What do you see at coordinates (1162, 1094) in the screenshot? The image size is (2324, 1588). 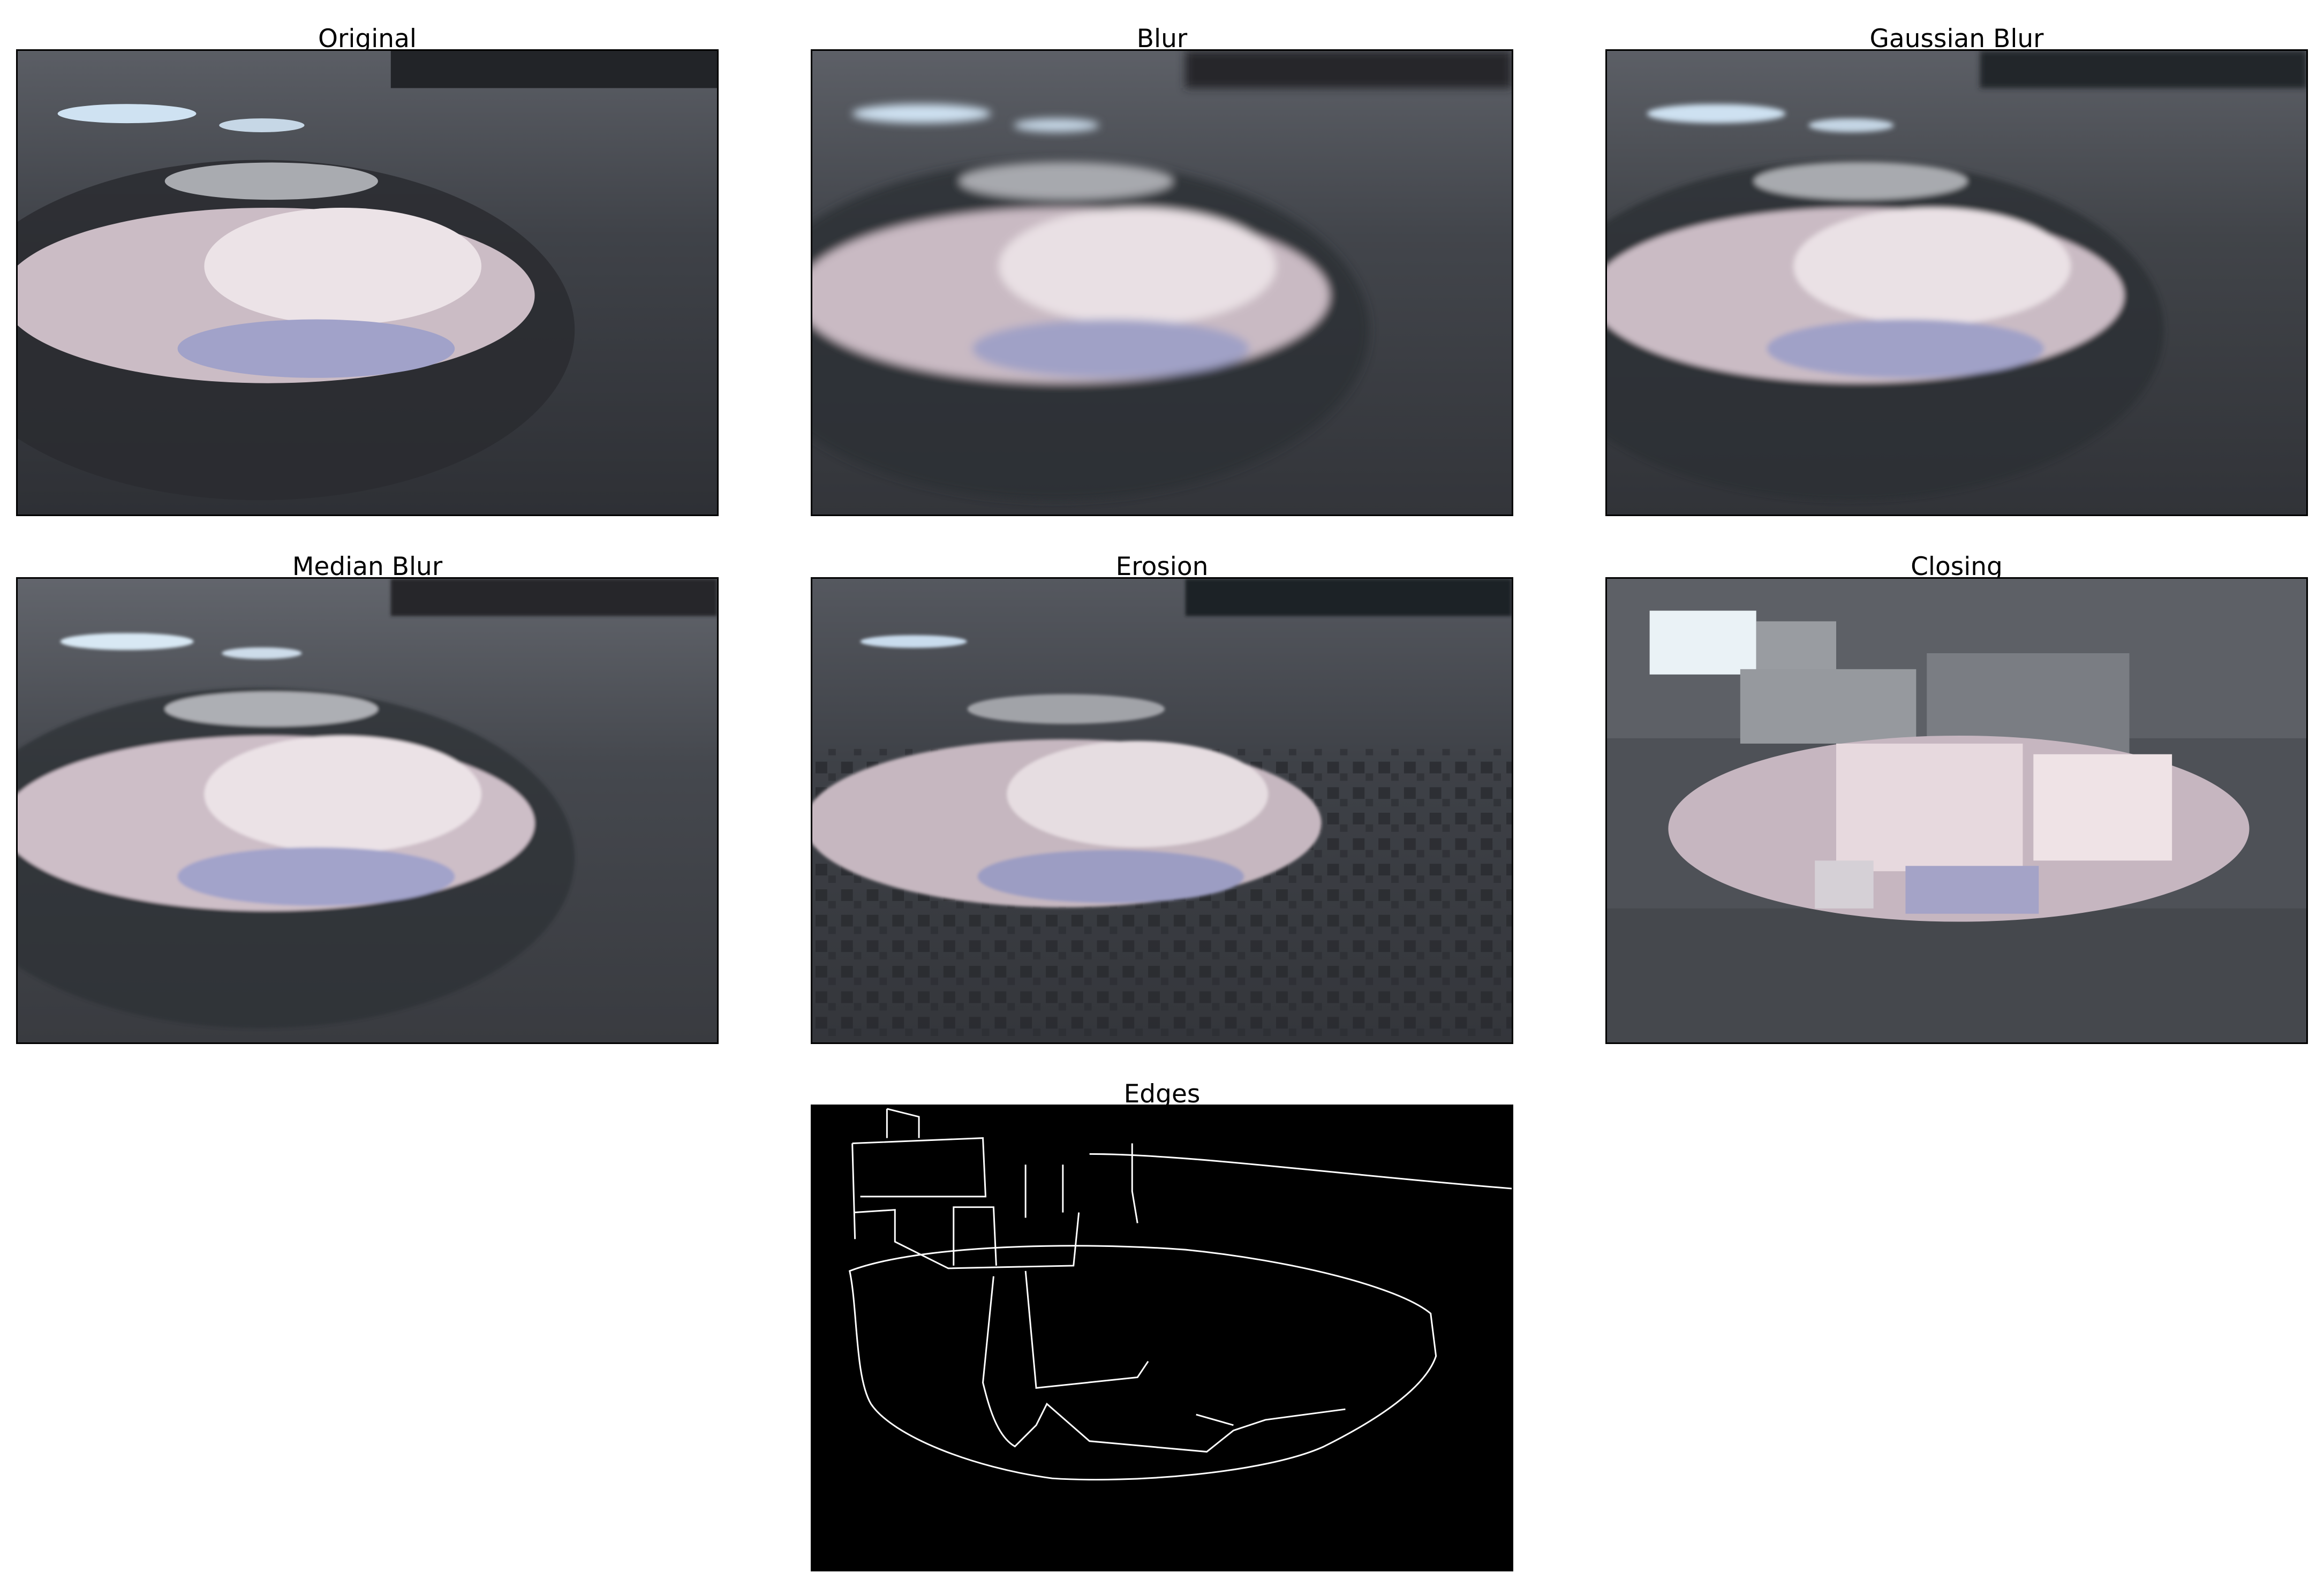 I see `panel-title: Edges` at bounding box center [1162, 1094].